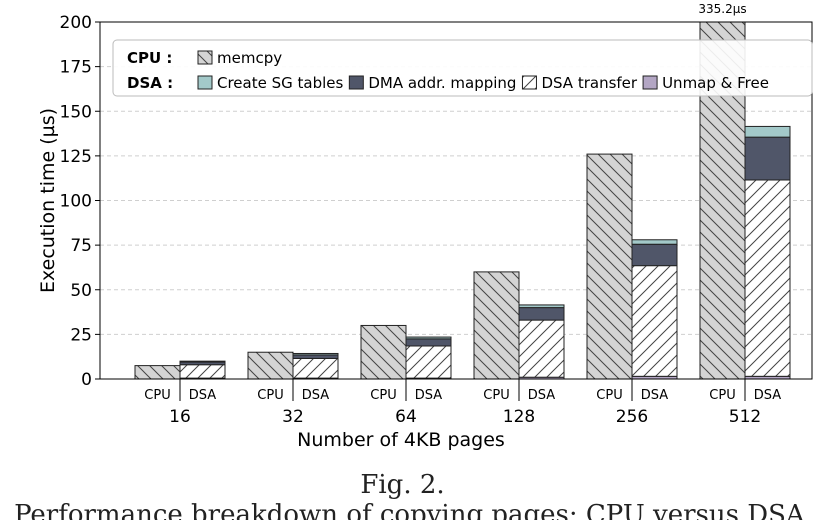 This screenshot has height=520, width=827. What do you see at coordinates (76, 23) in the screenshot?
I see `y-tick-label: 200` at bounding box center [76, 23].